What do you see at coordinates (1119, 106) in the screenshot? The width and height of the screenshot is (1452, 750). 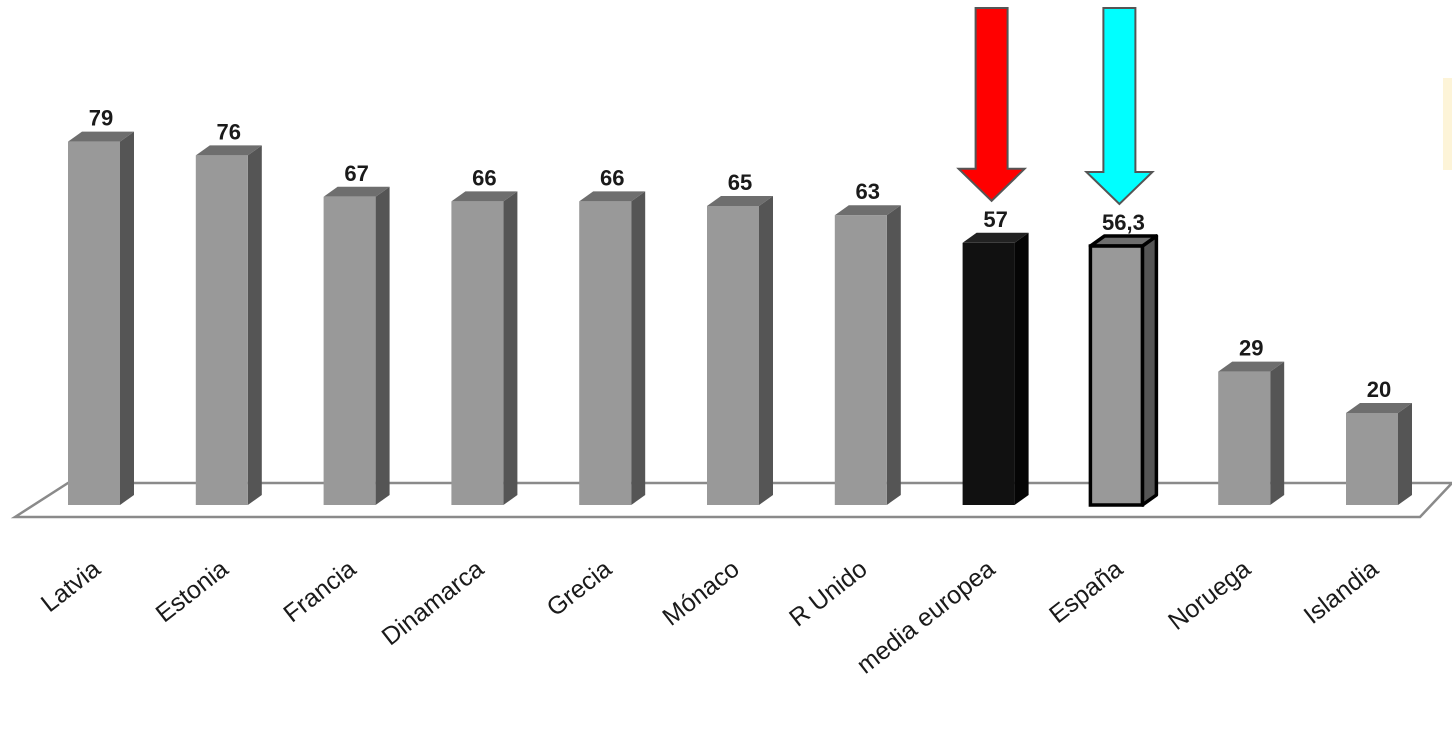 I see `arrow-espana` at bounding box center [1119, 106].